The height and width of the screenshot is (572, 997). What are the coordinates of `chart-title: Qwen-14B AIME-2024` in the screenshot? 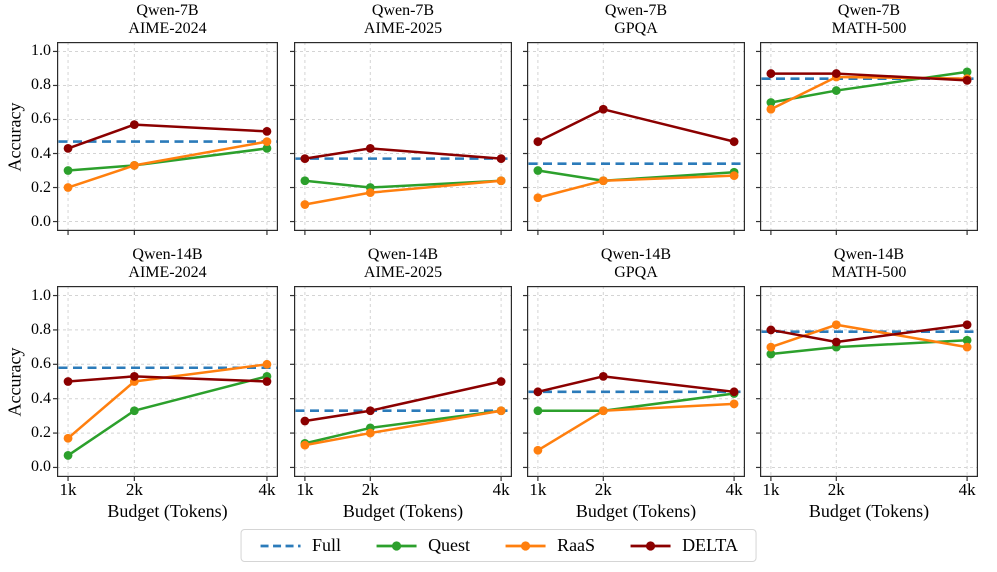 It's located at (167, 266).